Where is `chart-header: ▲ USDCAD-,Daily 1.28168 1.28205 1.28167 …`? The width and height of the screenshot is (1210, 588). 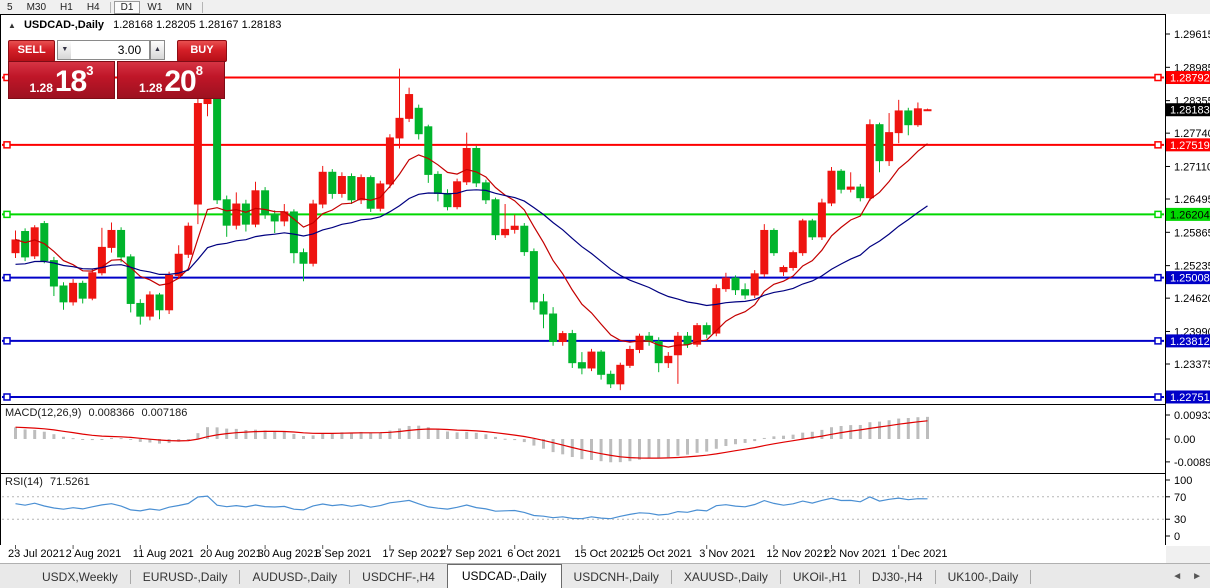
chart-header: ▲ USDCAD-,Daily 1.28168 1.28205 1.28167 … is located at coordinates (144, 25).